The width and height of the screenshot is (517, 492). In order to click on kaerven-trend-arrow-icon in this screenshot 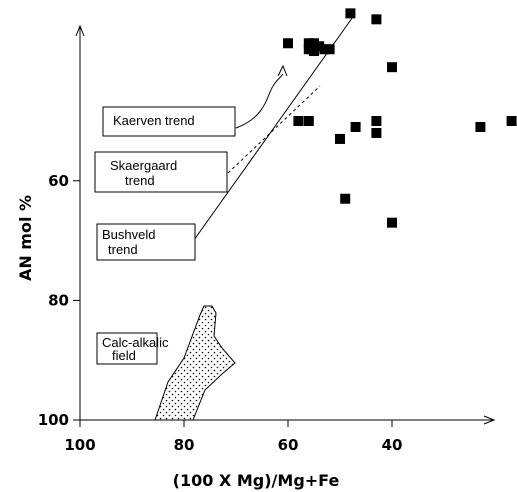, I will do `click(282, 70)`.